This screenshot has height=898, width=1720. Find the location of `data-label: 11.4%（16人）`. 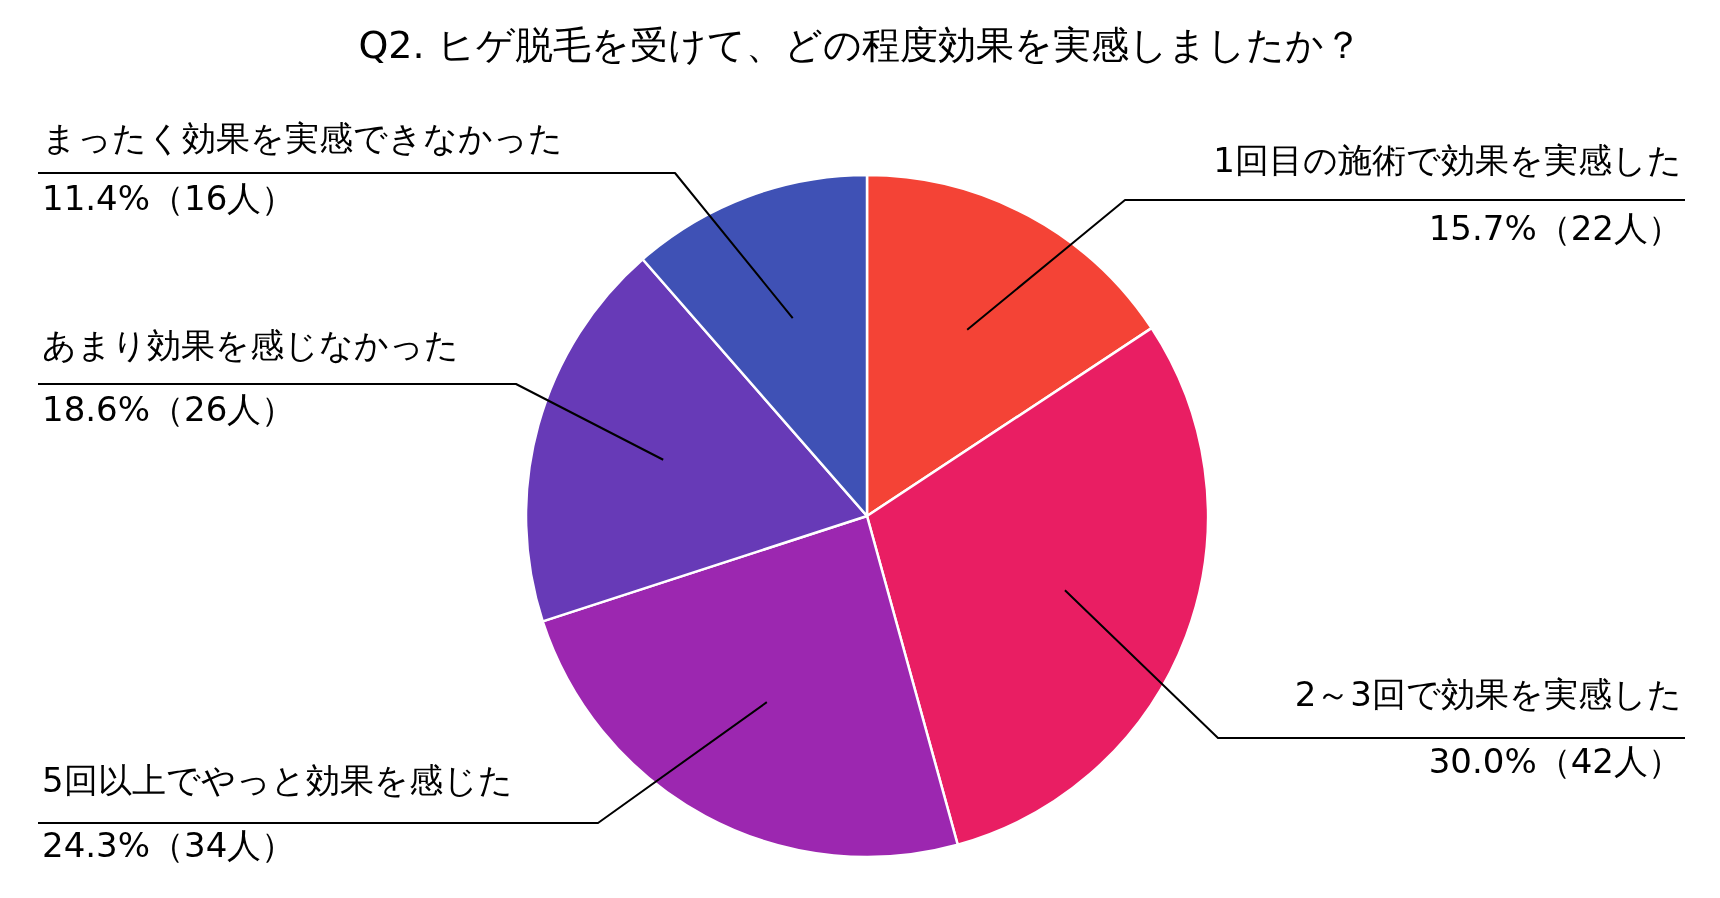

data-label: 11.4%（16人） is located at coordinates (169, 198).